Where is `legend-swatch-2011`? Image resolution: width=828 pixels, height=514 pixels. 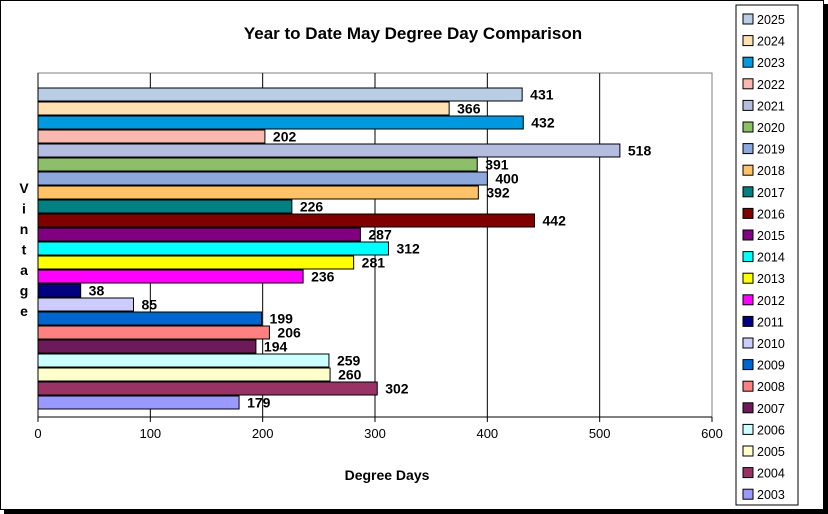
legend-swatch-2011 is located at coordinates (748, 321).